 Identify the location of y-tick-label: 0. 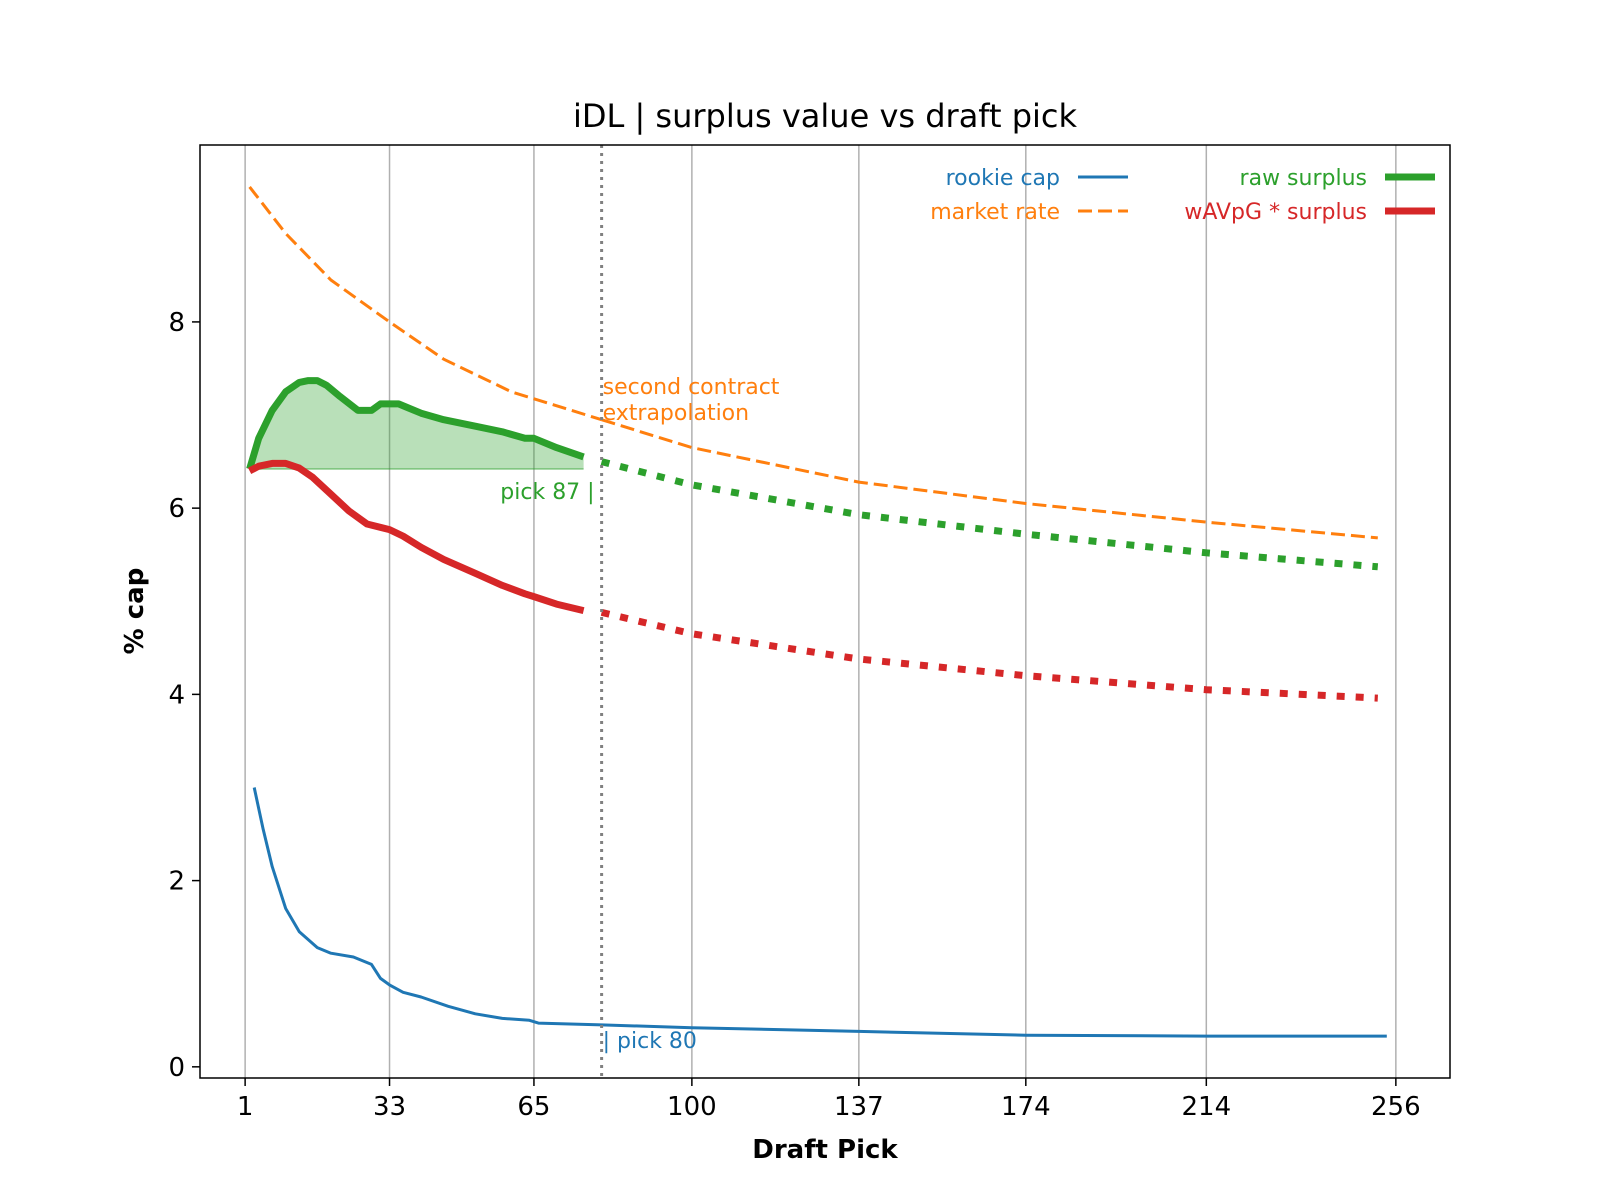
(176, 1068).